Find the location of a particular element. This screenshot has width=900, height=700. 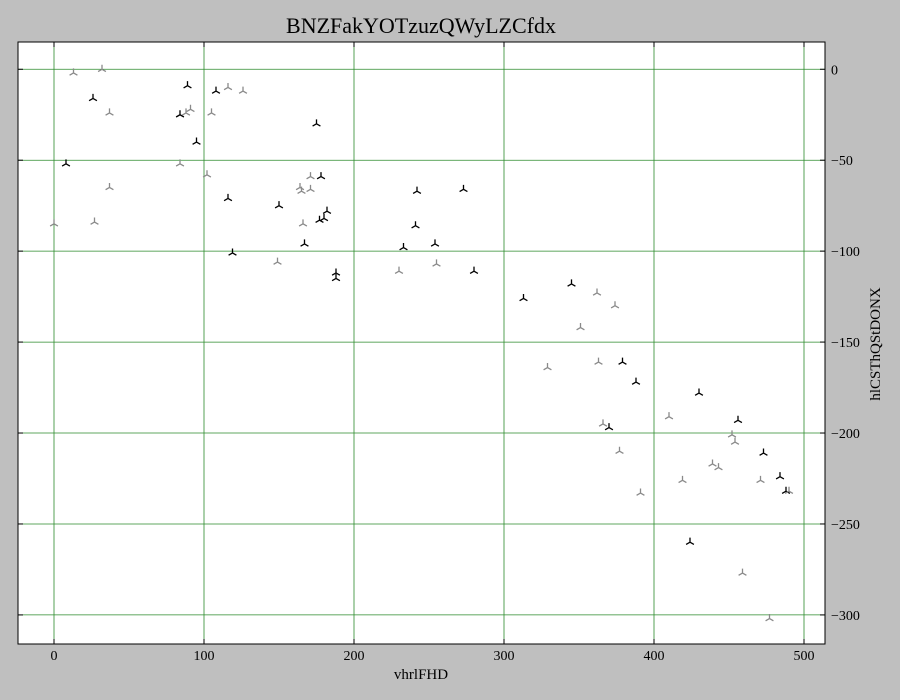

y-tick-label: −200 is located at coordinates (845, 434).